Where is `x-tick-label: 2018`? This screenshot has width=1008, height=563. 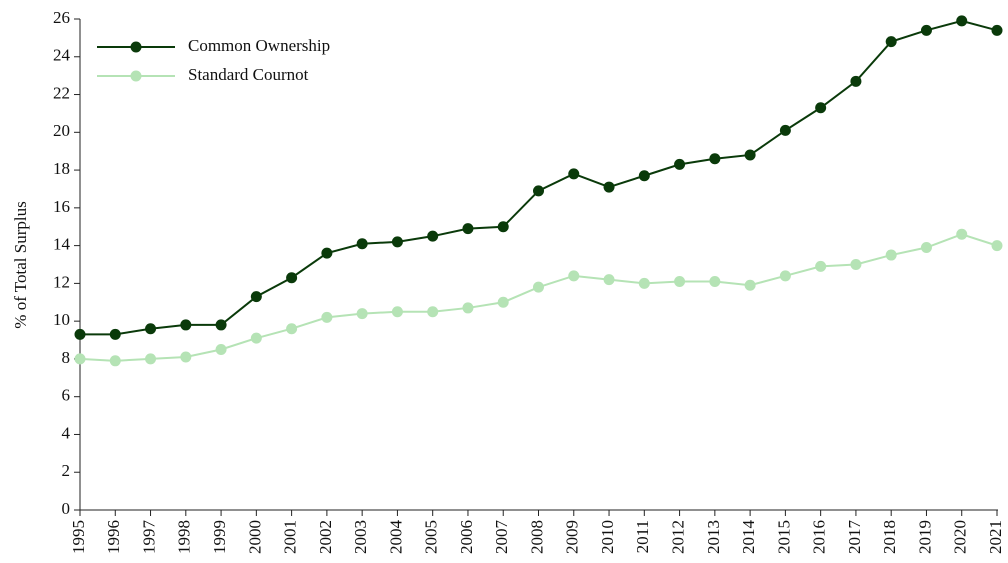 x-tick-label: 2018 is located at coordinates (889, 537).